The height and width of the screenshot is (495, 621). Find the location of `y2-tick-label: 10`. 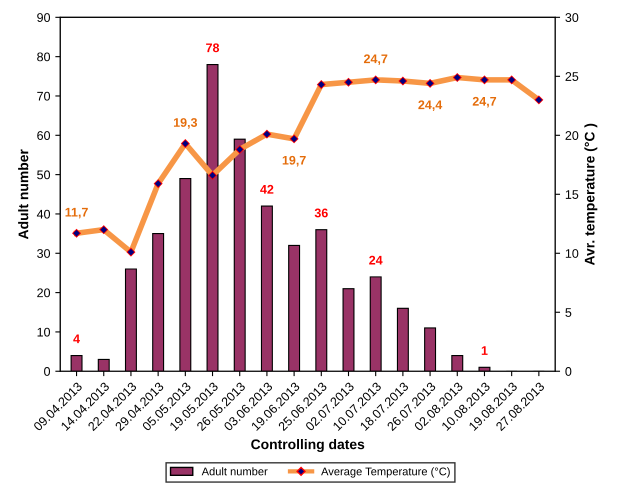

y2-tick-label: 10 is located at coordinates (572, 253).